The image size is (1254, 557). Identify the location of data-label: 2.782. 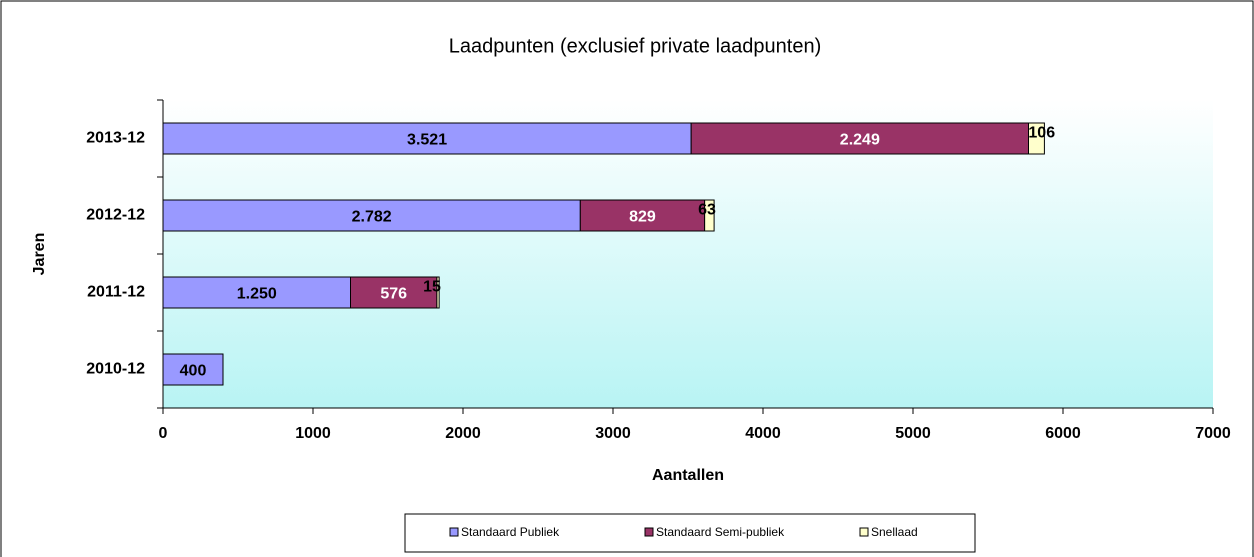
(372, 217).